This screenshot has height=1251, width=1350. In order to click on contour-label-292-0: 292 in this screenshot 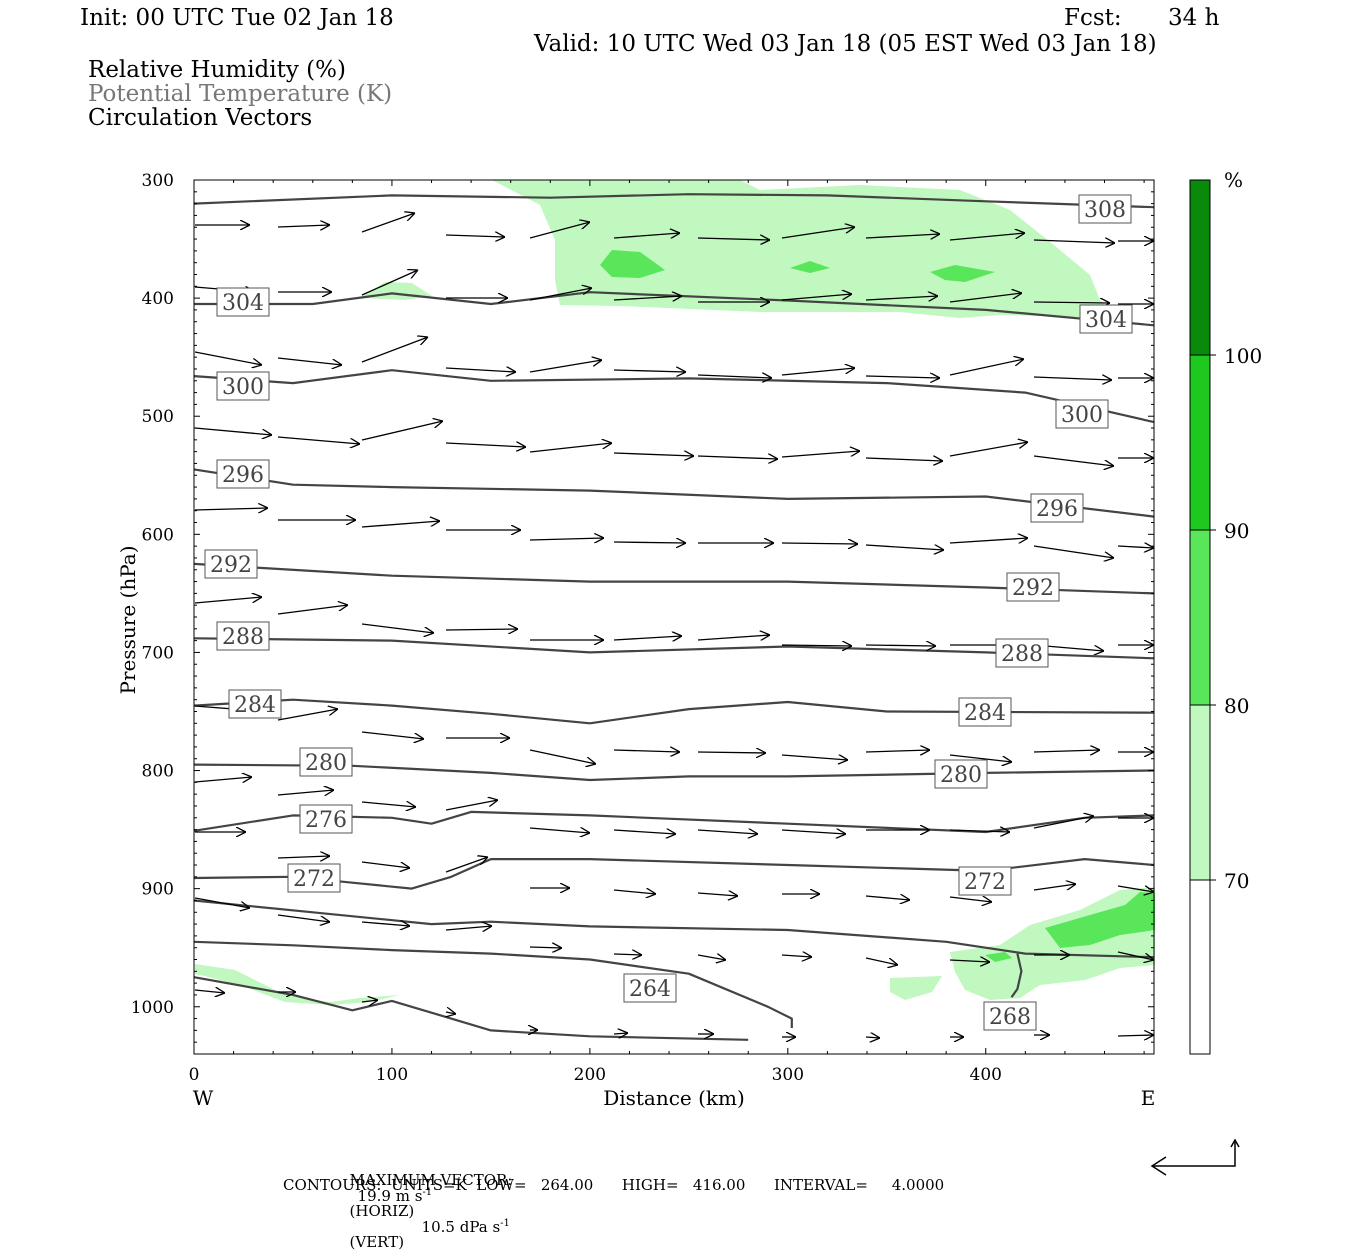, I will do `click(231, 565)`.